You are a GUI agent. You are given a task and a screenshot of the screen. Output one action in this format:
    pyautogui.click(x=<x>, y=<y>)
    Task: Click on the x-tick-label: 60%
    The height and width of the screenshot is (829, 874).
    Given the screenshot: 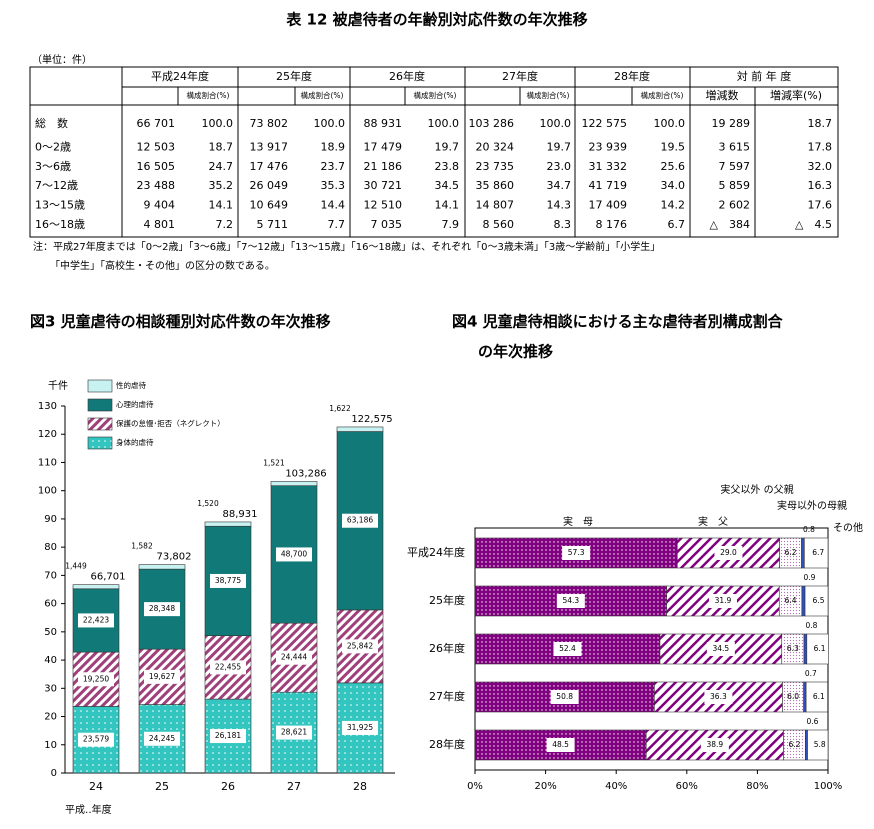 What is the action you would take?
    pyautogui.click(x=687, y=786)
    